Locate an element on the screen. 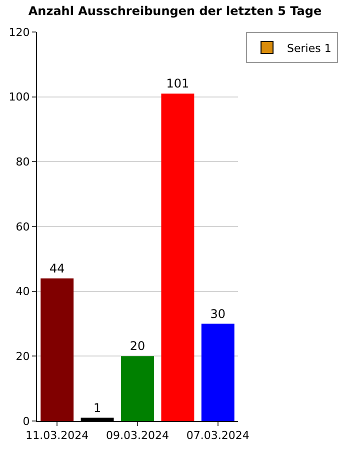 Image resolution: width=350 pixels, height=450 pixels. x-tick-label: 09.03.2024 is located at coordinates (137, 435).